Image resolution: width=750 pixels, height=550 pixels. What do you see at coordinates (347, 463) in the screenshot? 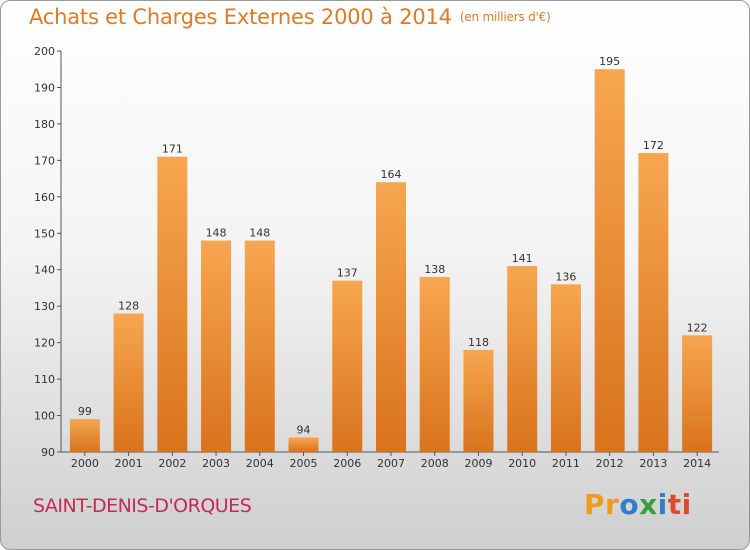
I see `x-tick-label: 2006` at bounding box center [347, 463].